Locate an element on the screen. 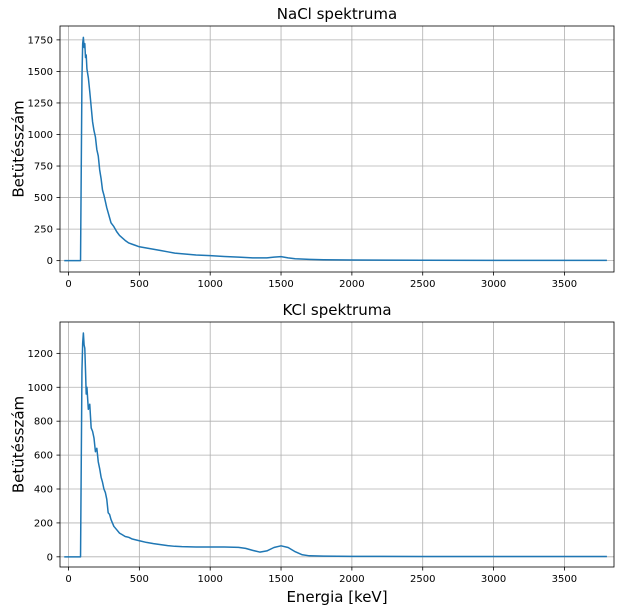 The height and width of the screenshot is (611, 627). y-tick-label: 400 is located at coordinates (43, 490).